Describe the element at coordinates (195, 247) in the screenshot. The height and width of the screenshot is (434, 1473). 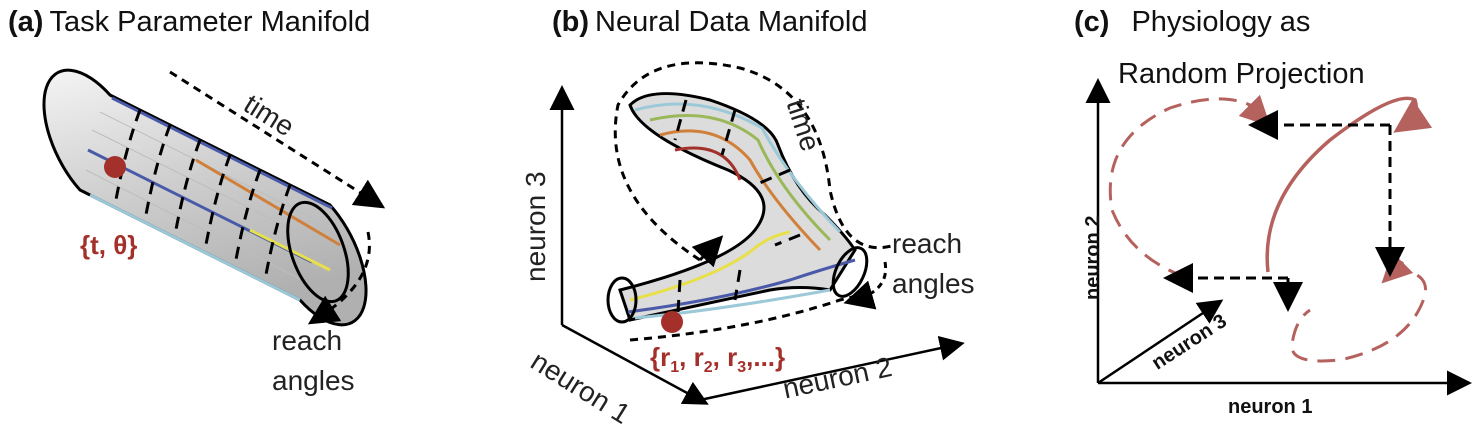
I see `stripe-lightblue` at that location.